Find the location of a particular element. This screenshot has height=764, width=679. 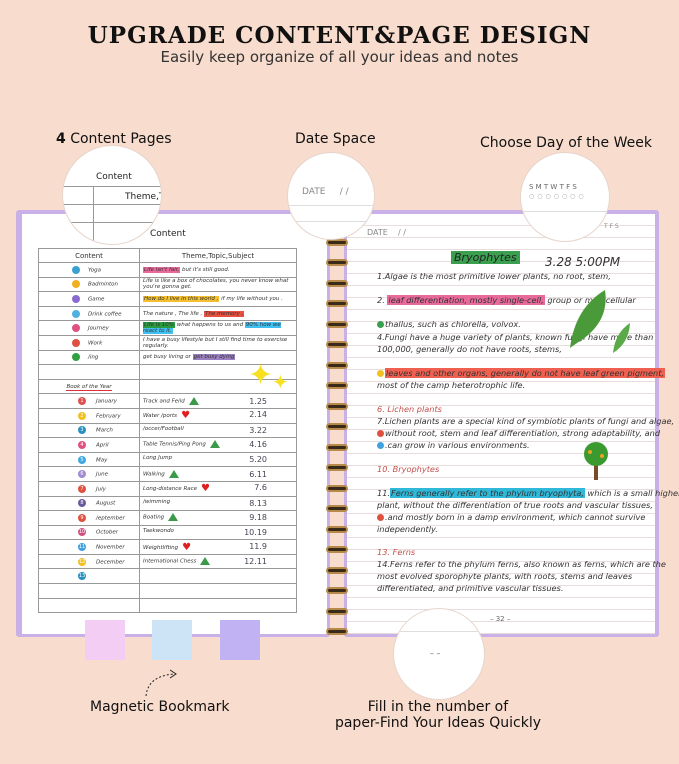

month-number-badge: 6 is located at coordinates (82, 474).